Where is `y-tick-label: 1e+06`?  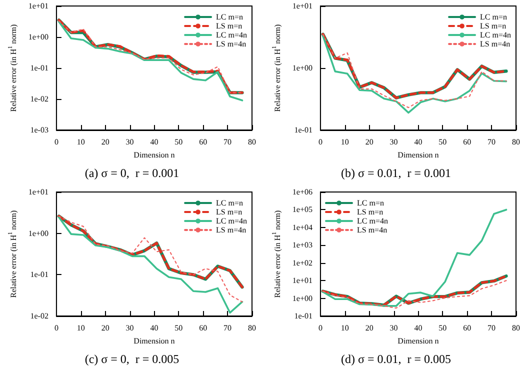
y-tick-label: 1e+06 is located at coordinates (302, 192).